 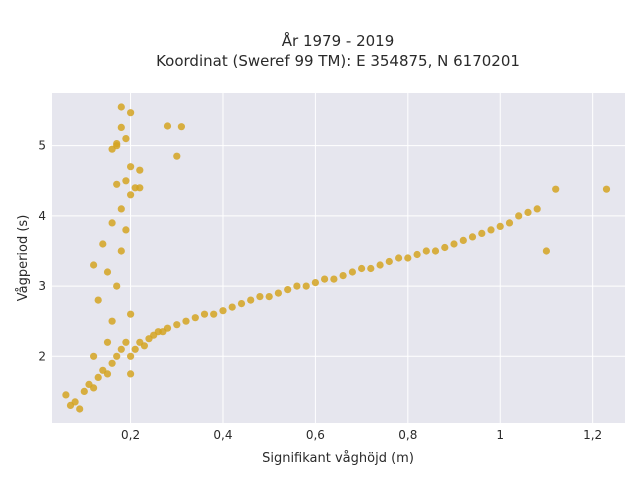 What do you see at coordinates (407, 435) in the screenshot?
I see `x-tick-label: 0,8` at bounding box center [407, 435].